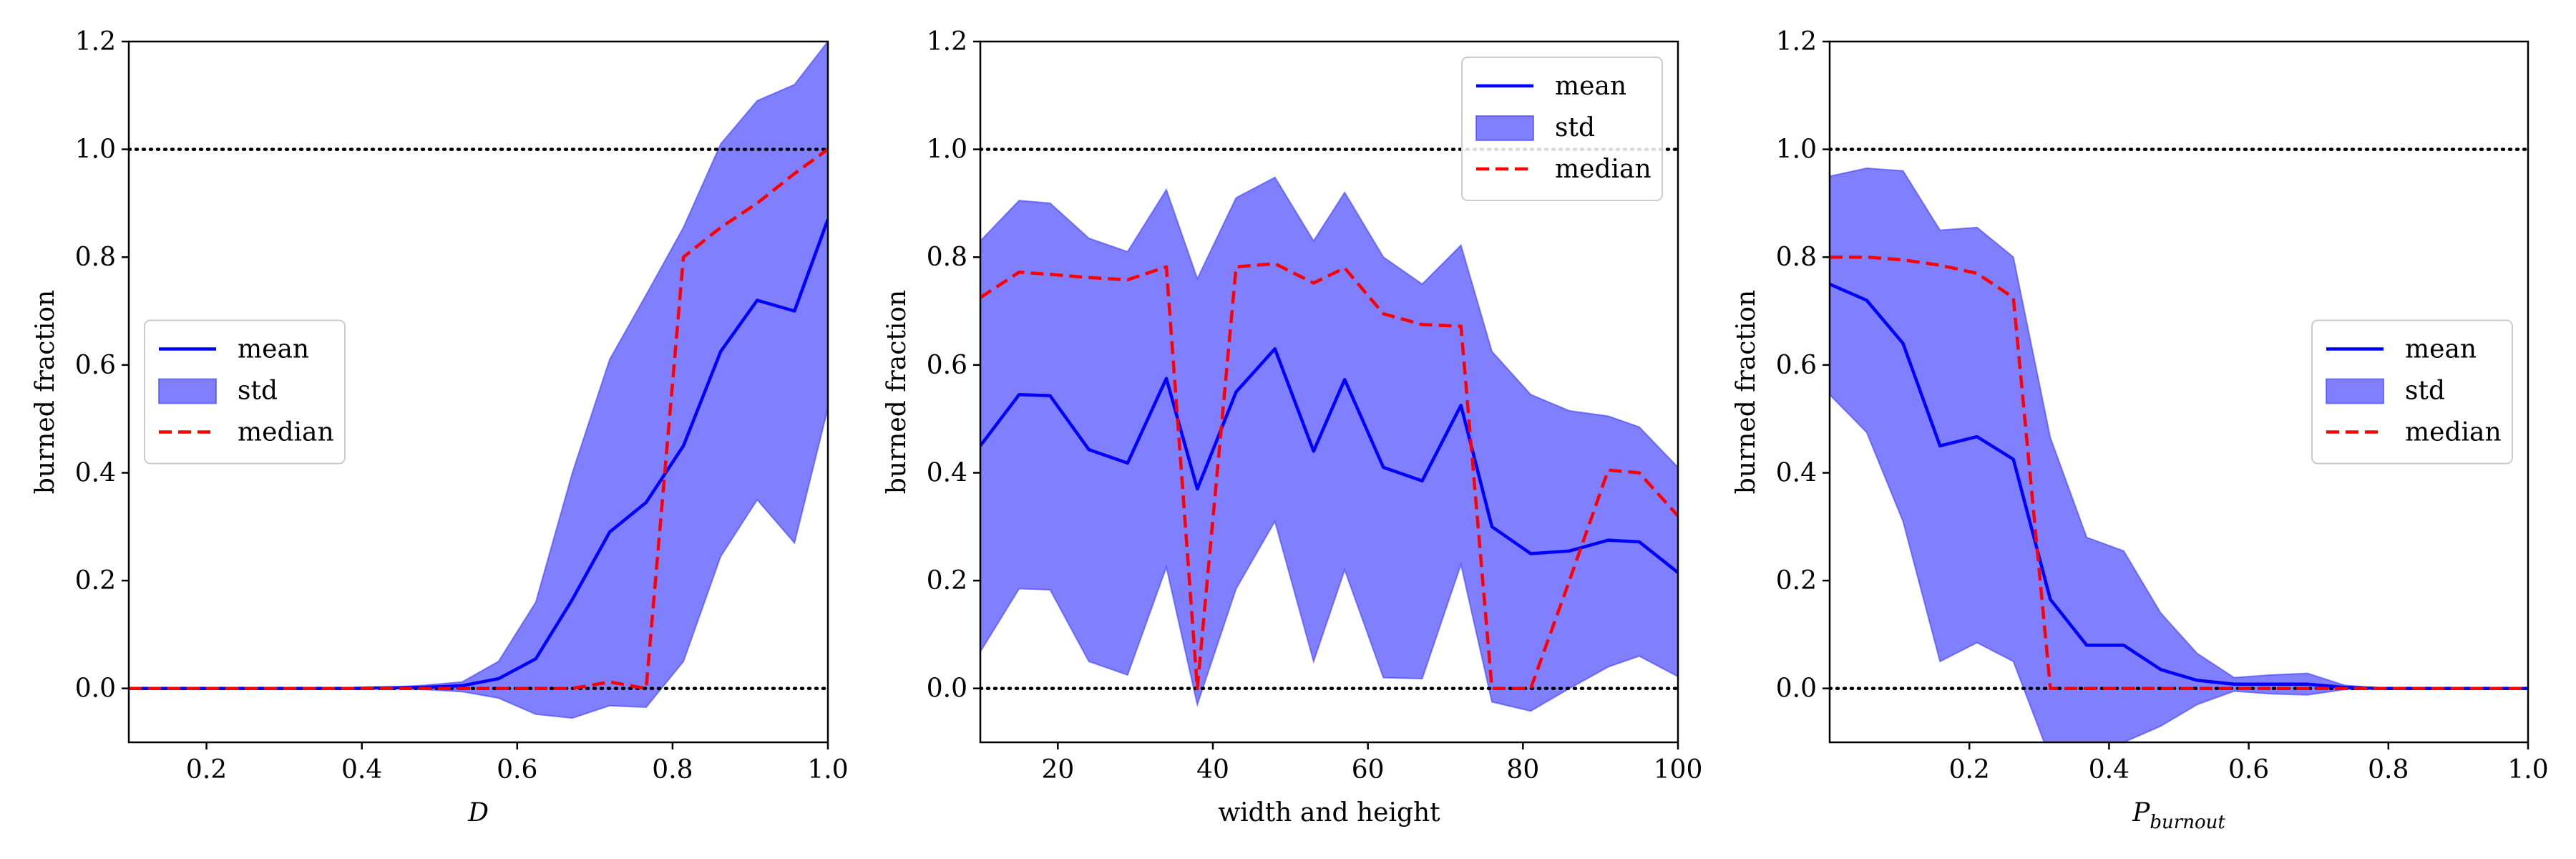 The image size is (2576, 859). What do you see at coordinates (1329, 813) in the screenshot?
I see `x-axis-label: width and height` at bounding box center [1329, 813].